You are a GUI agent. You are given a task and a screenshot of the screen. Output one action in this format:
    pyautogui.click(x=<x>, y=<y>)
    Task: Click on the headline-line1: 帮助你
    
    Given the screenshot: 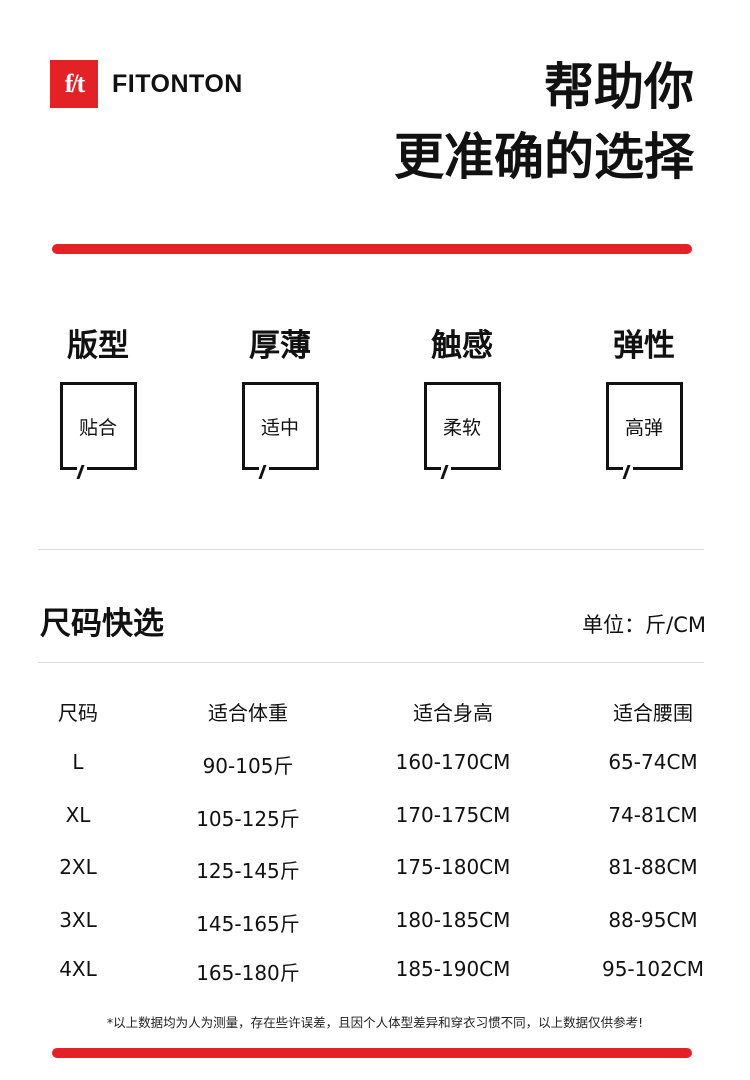 What is the action you would take?
    pyautogui.click(x=619, y=87)
    